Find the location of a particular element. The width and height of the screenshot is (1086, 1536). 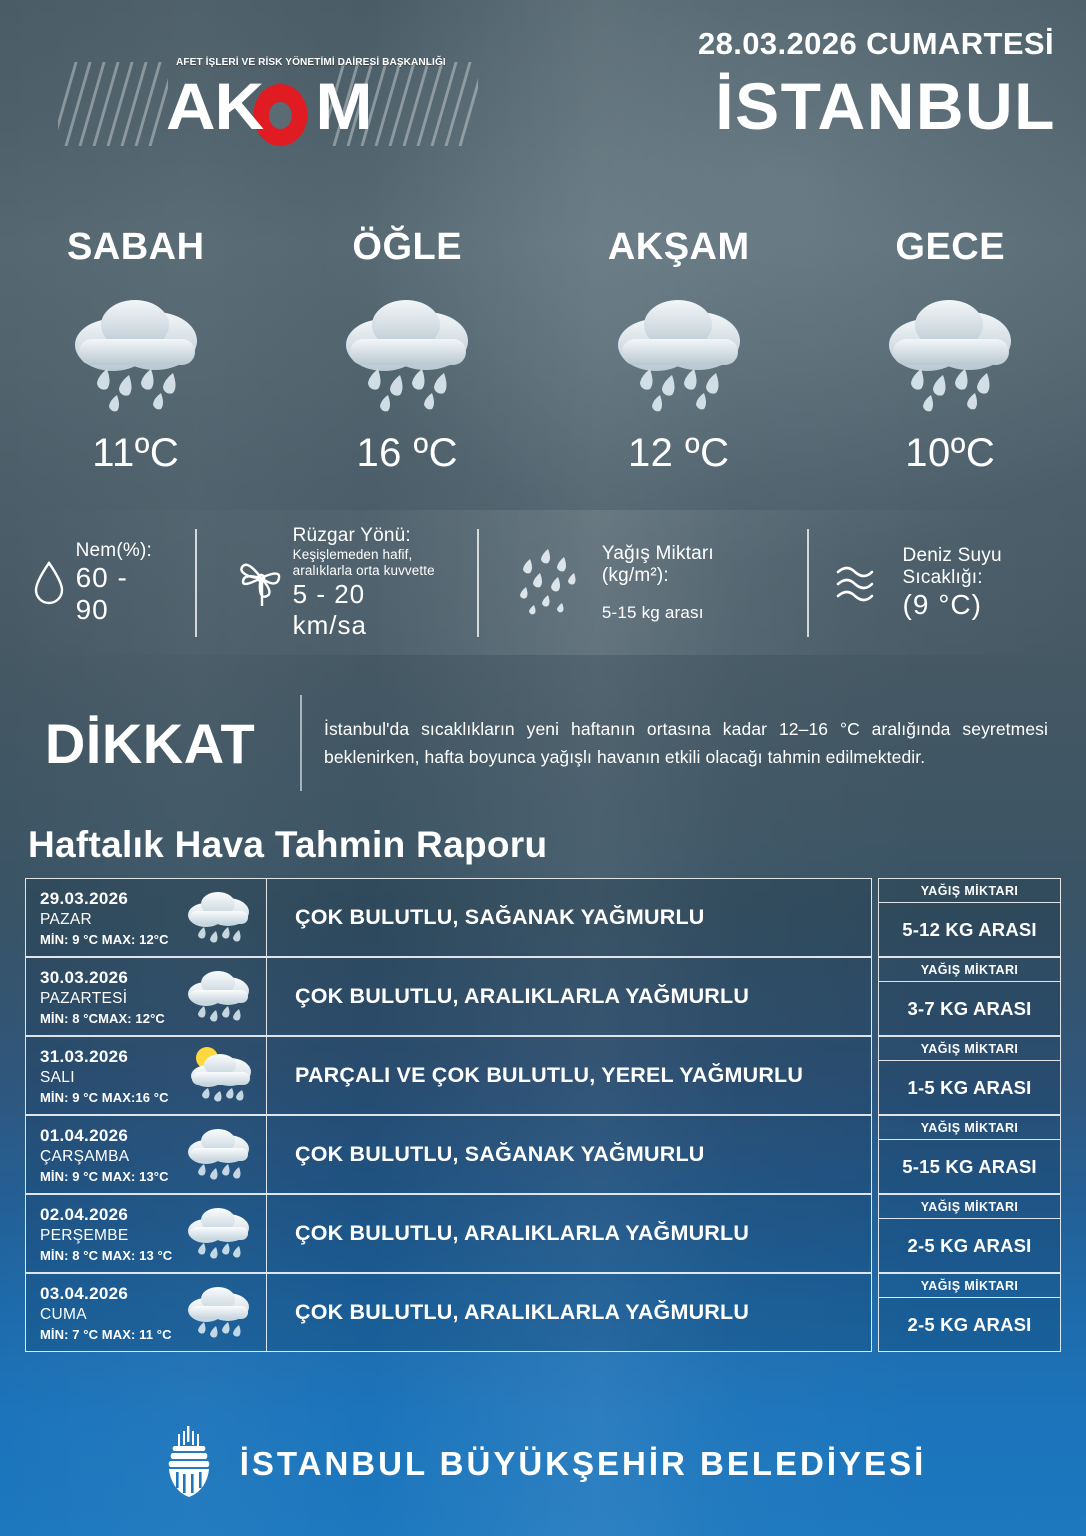

rain-amount-text: Yağış Miktarı (kg/m²): 5-15 kg arası is located at coordinates (693, 583).